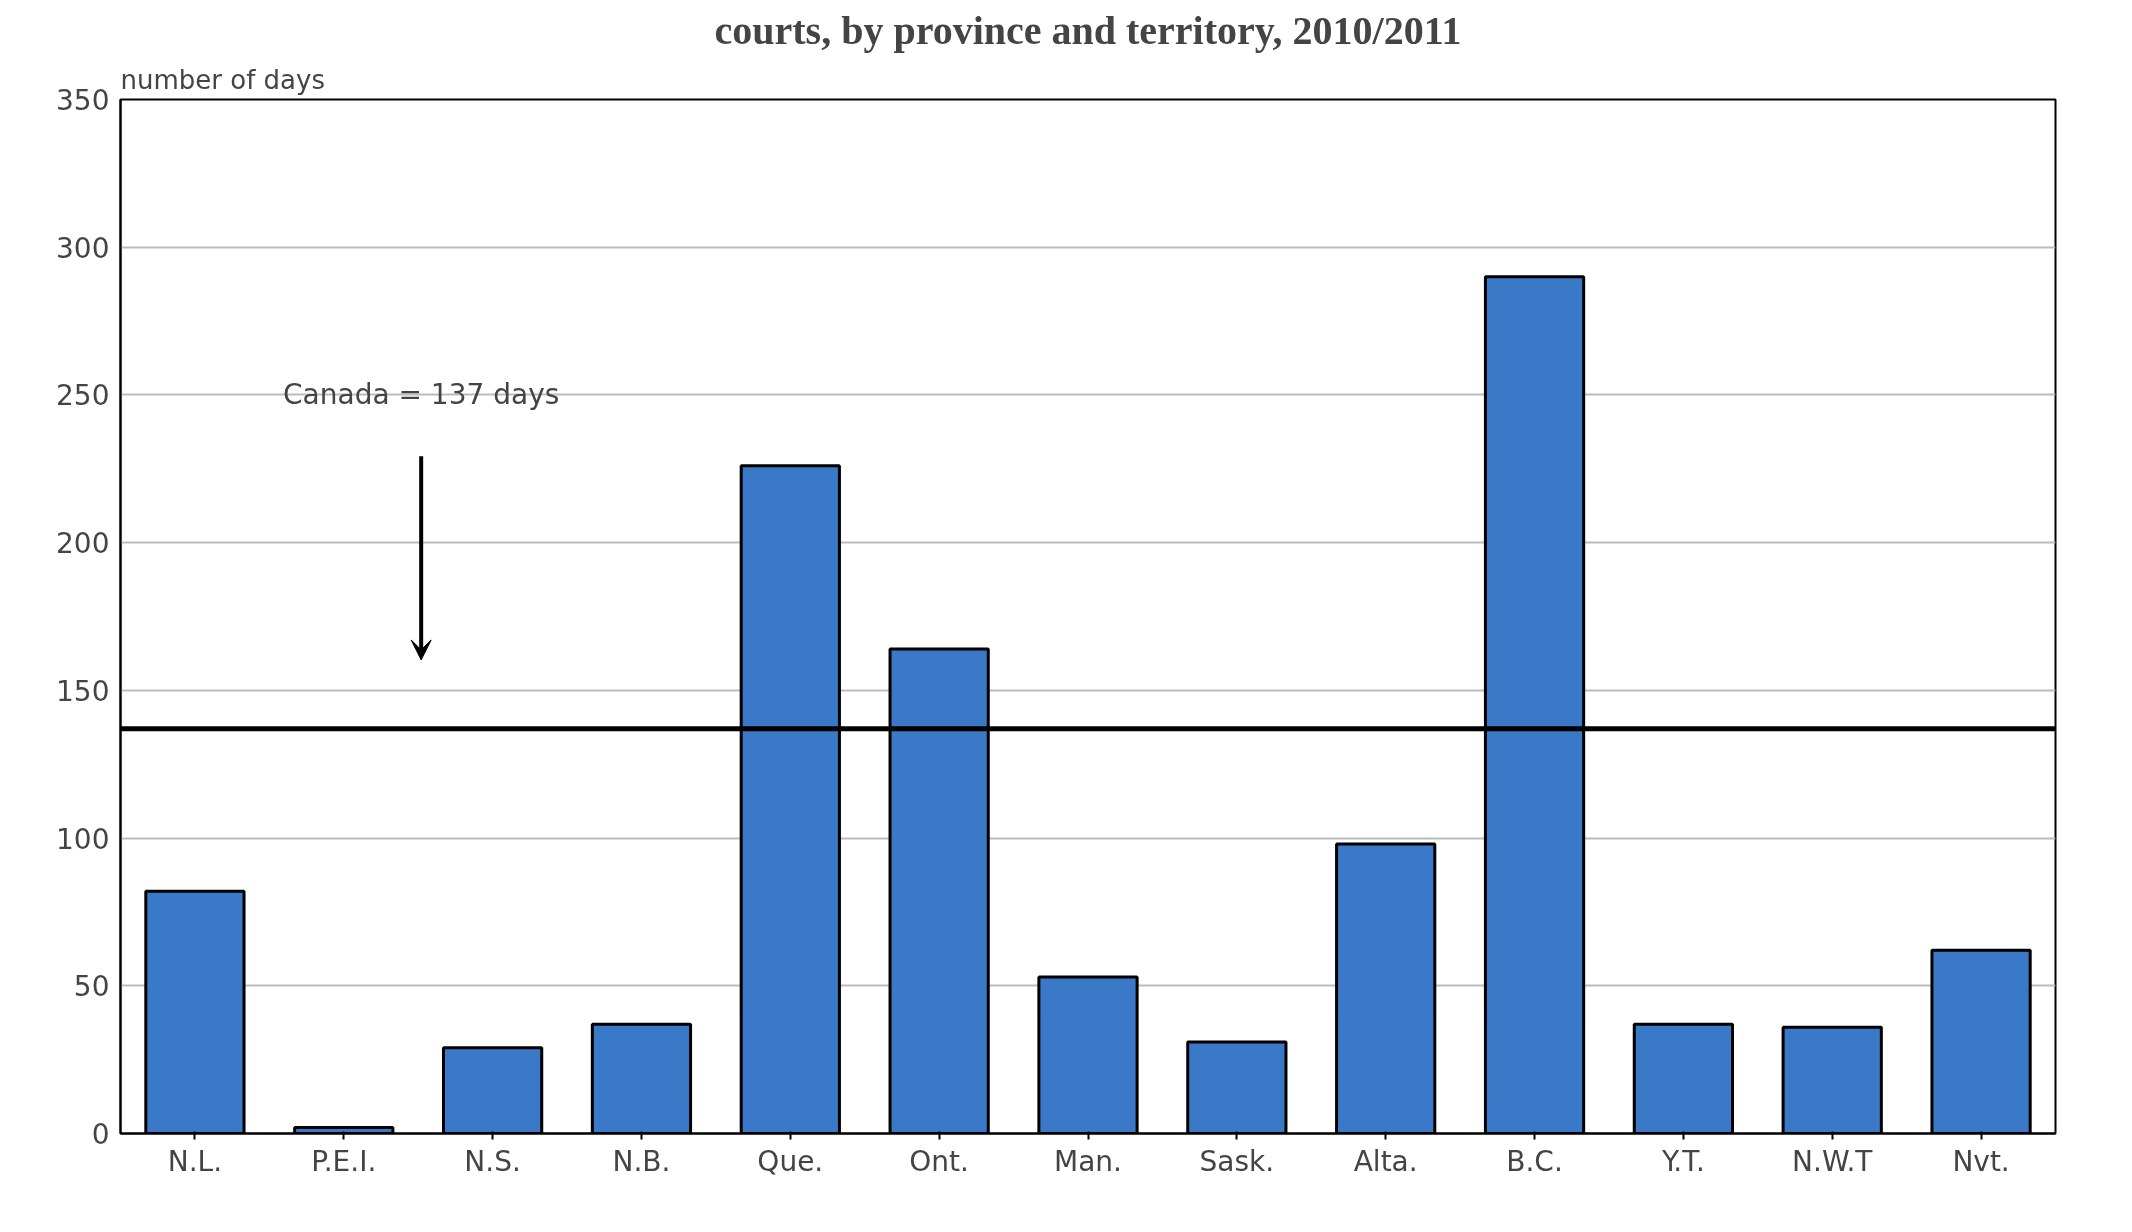 This screenshot has height=1232, width=2132. I want to click on y-tick-label: 300, so click(83, 248).